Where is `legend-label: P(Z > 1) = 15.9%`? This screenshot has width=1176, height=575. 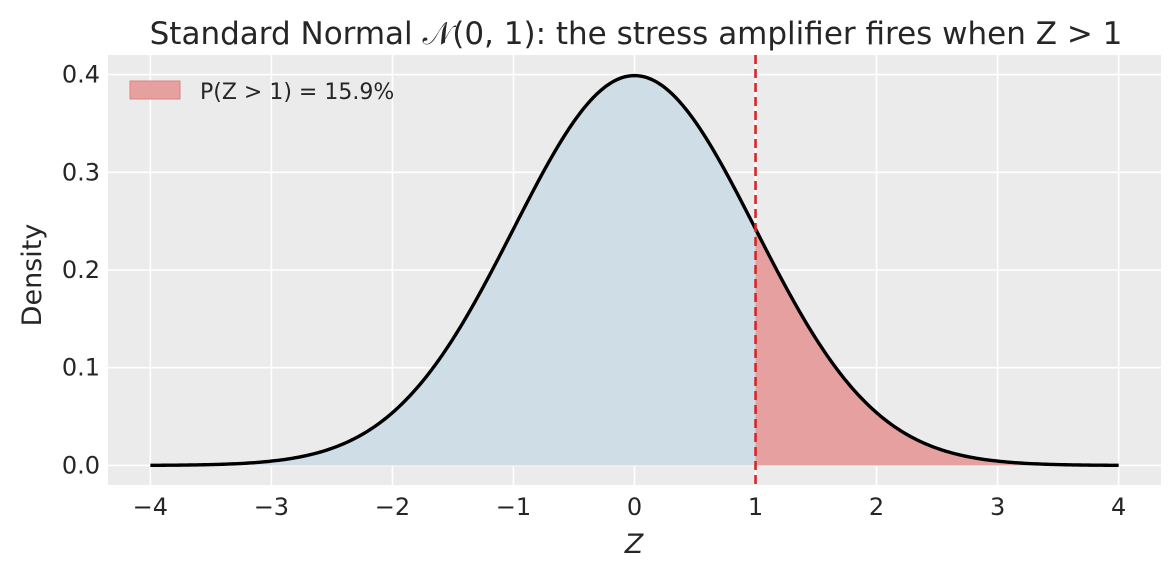 legend-label: P(Z > 1) = 15.9% is located at coordinates (297, 92).